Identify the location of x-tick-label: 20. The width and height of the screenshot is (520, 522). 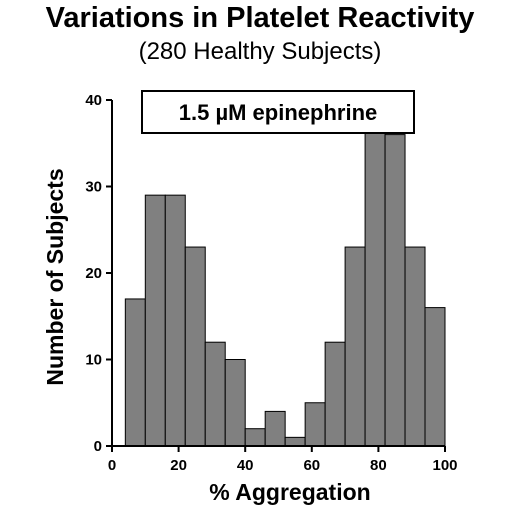
(178, 465).